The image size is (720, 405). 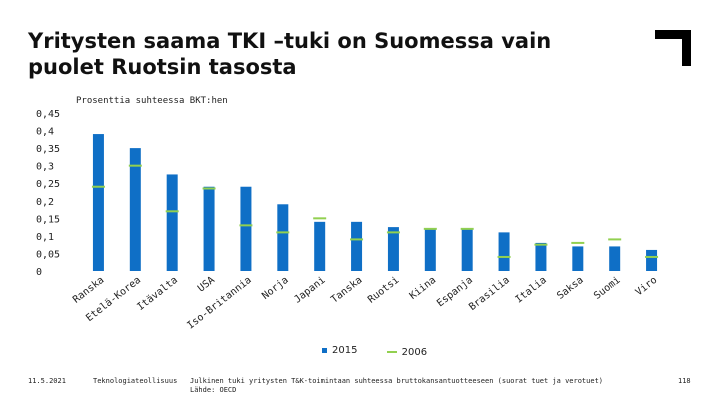 I want to click on y-tick-label: 0,25, so click(x=48, y=184).